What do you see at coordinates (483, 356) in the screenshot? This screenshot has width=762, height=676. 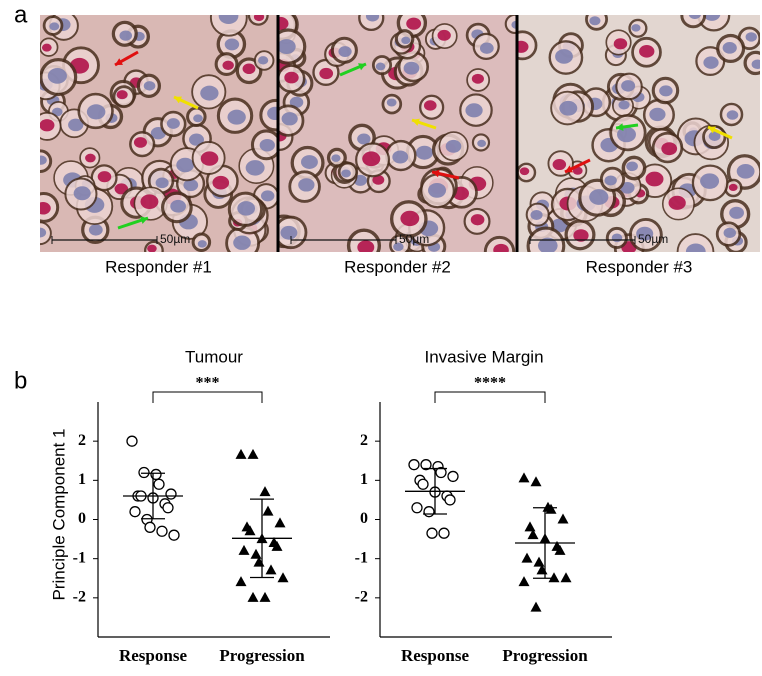 I see `chart-title: Invasive Margin` at bounding box center [483, 356].